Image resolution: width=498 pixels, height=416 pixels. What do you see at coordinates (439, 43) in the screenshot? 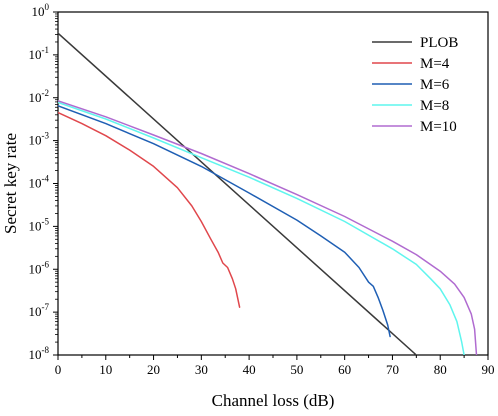
I see `legend-label: PLOB` at bounding box center [439, 43].